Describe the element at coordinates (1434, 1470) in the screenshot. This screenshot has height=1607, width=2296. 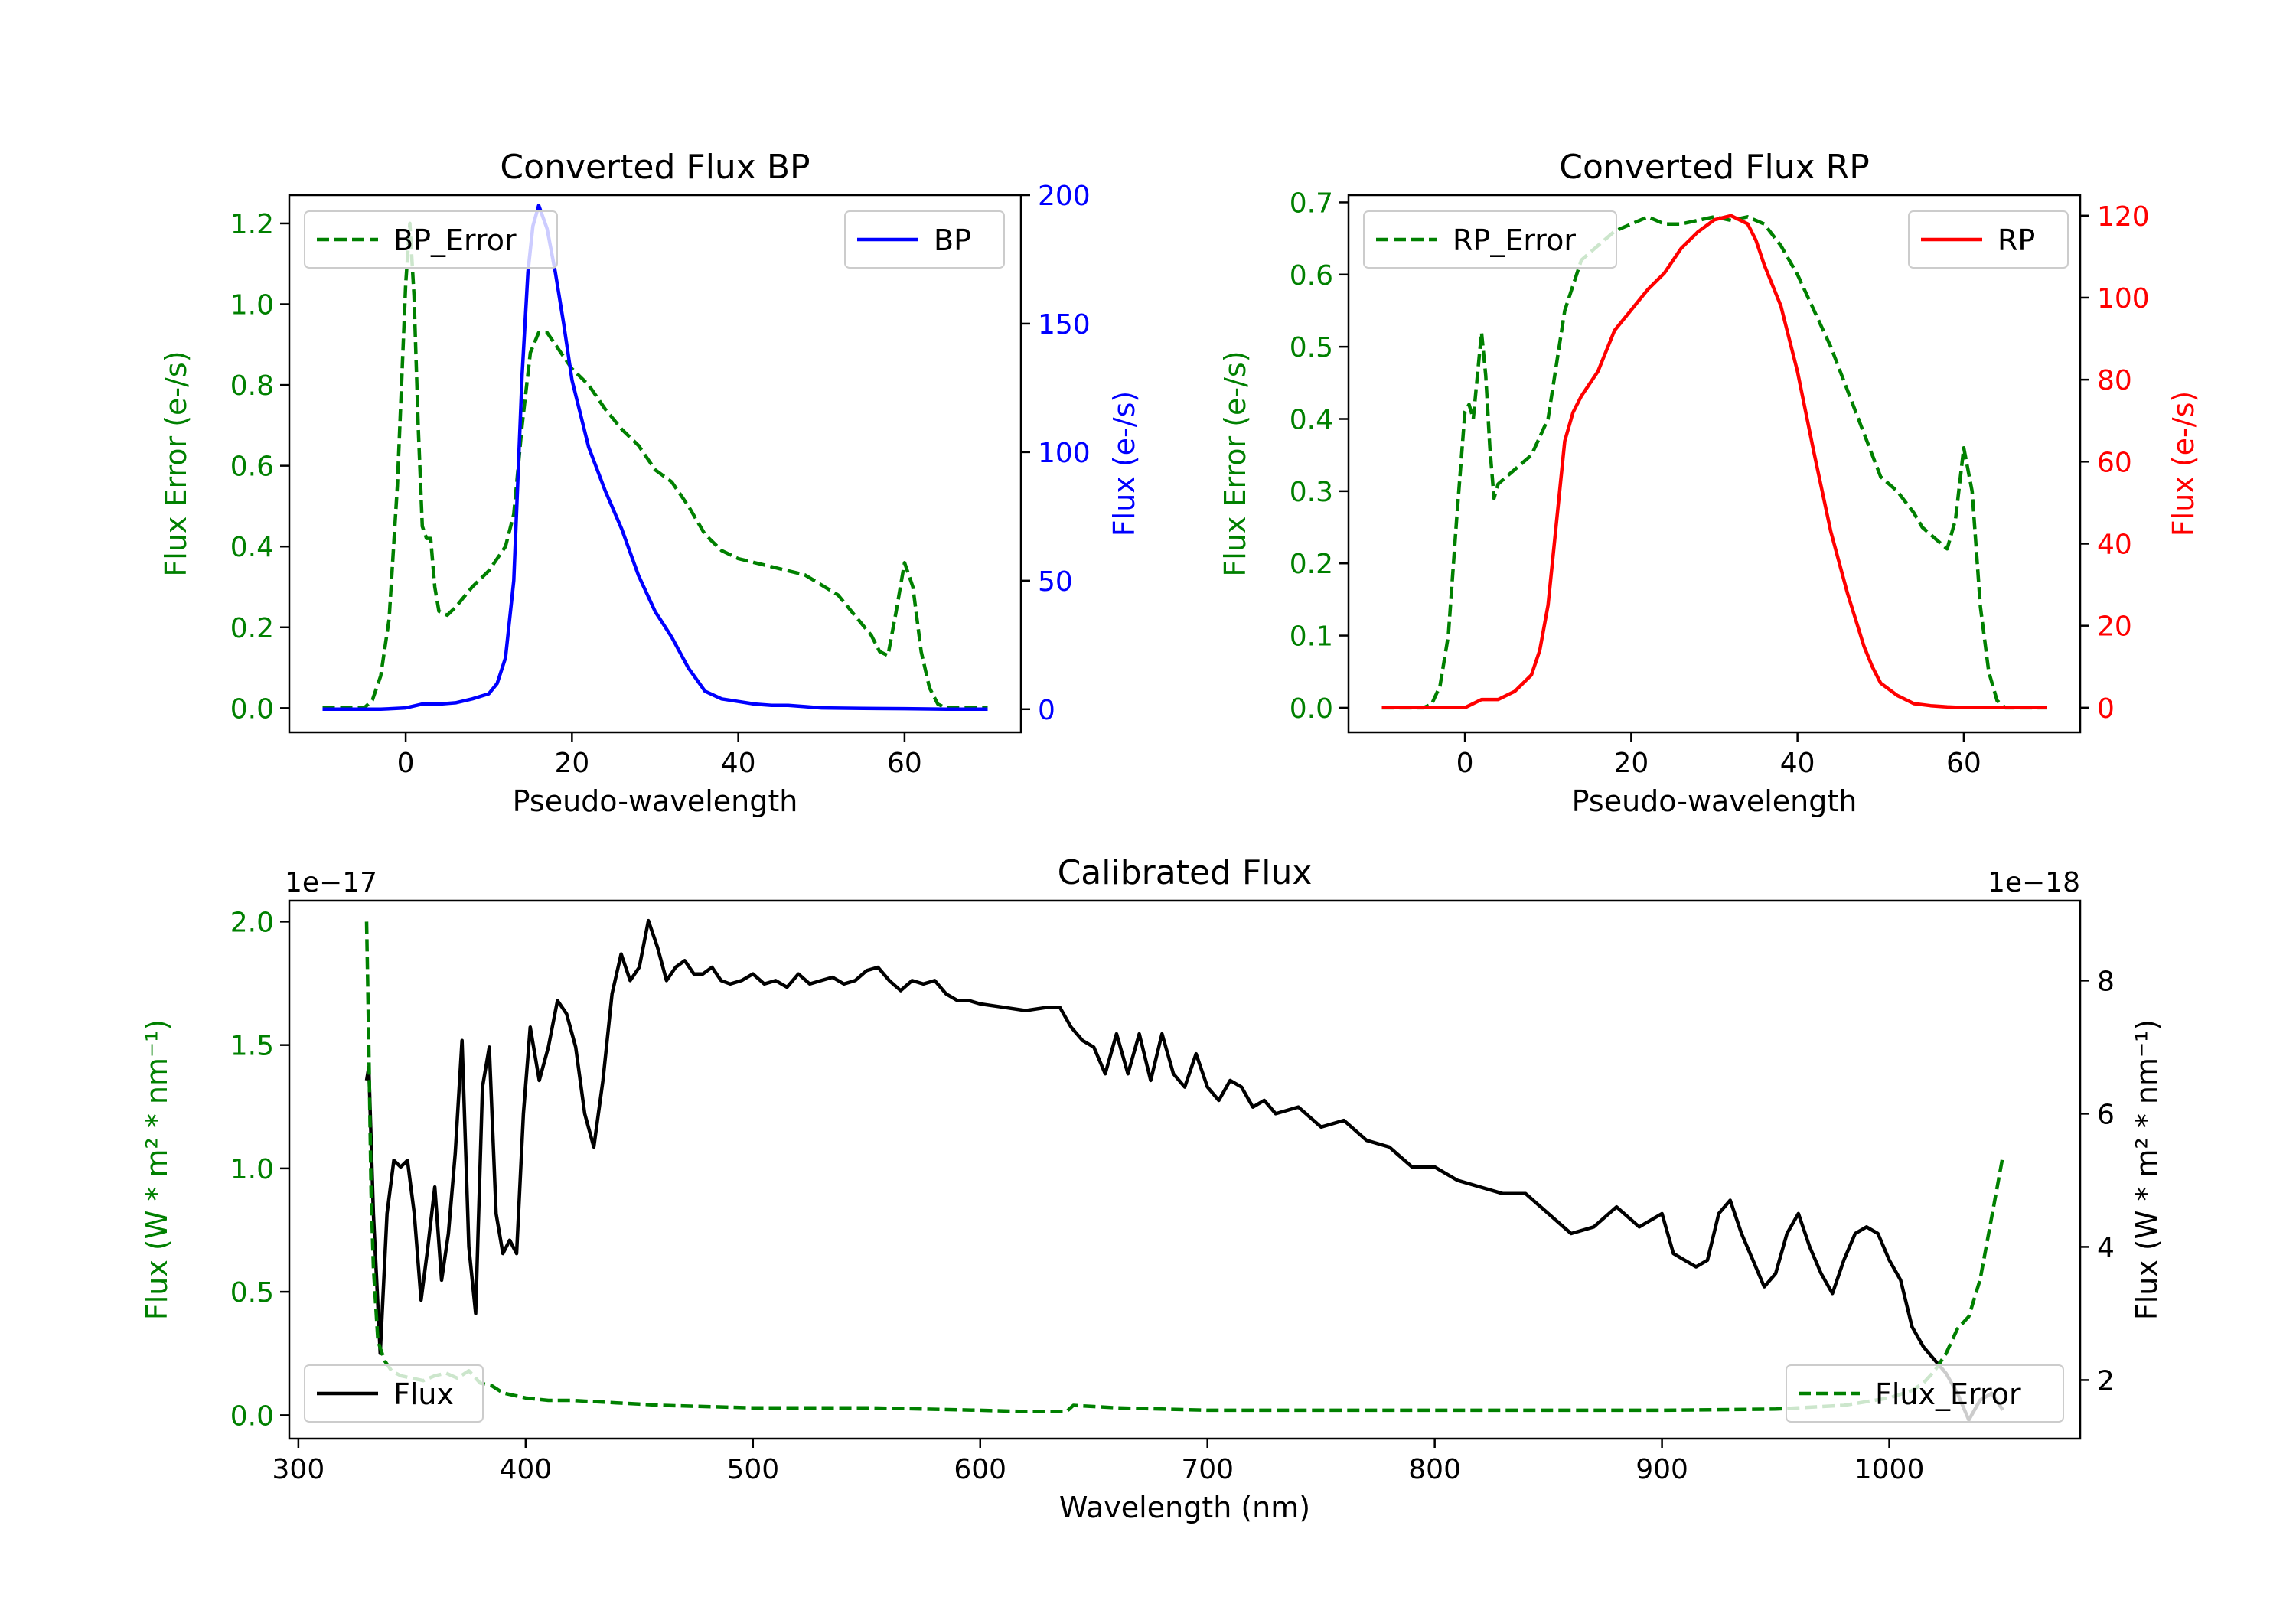
I see `x-tick-label: 800` at that location.